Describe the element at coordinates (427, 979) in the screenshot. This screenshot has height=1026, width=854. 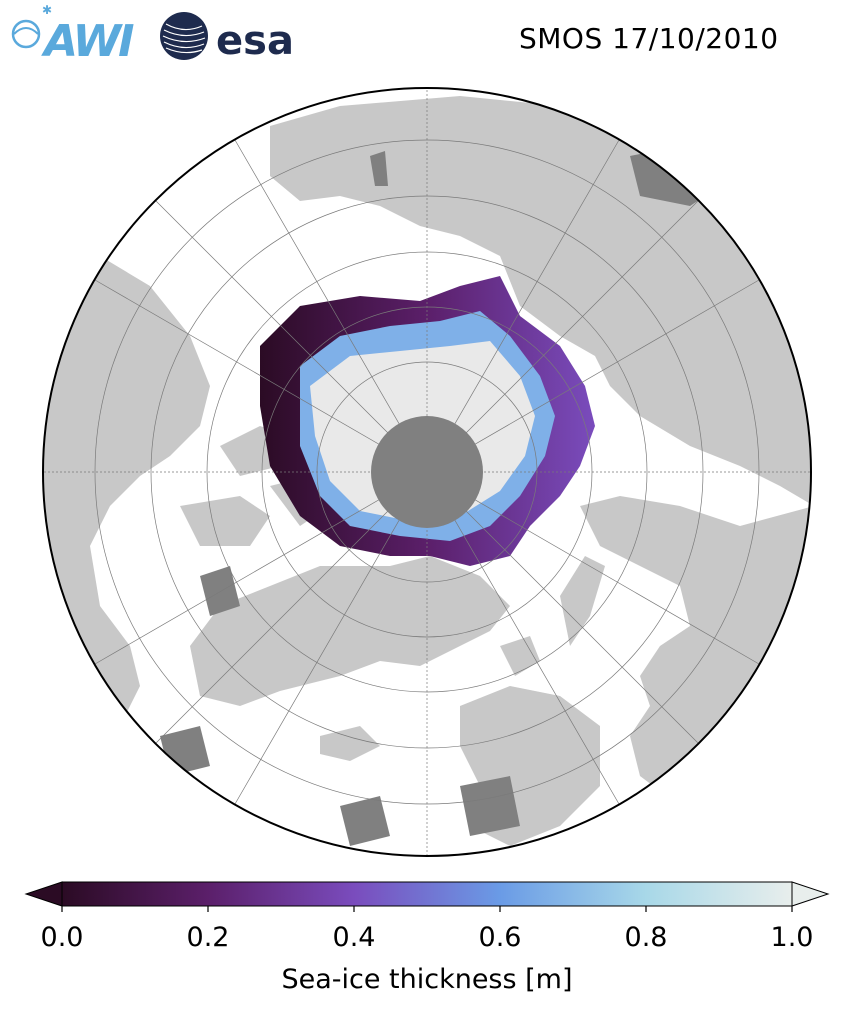
I see `colorbar-label: Sea-ice thickness [m]` at that location.